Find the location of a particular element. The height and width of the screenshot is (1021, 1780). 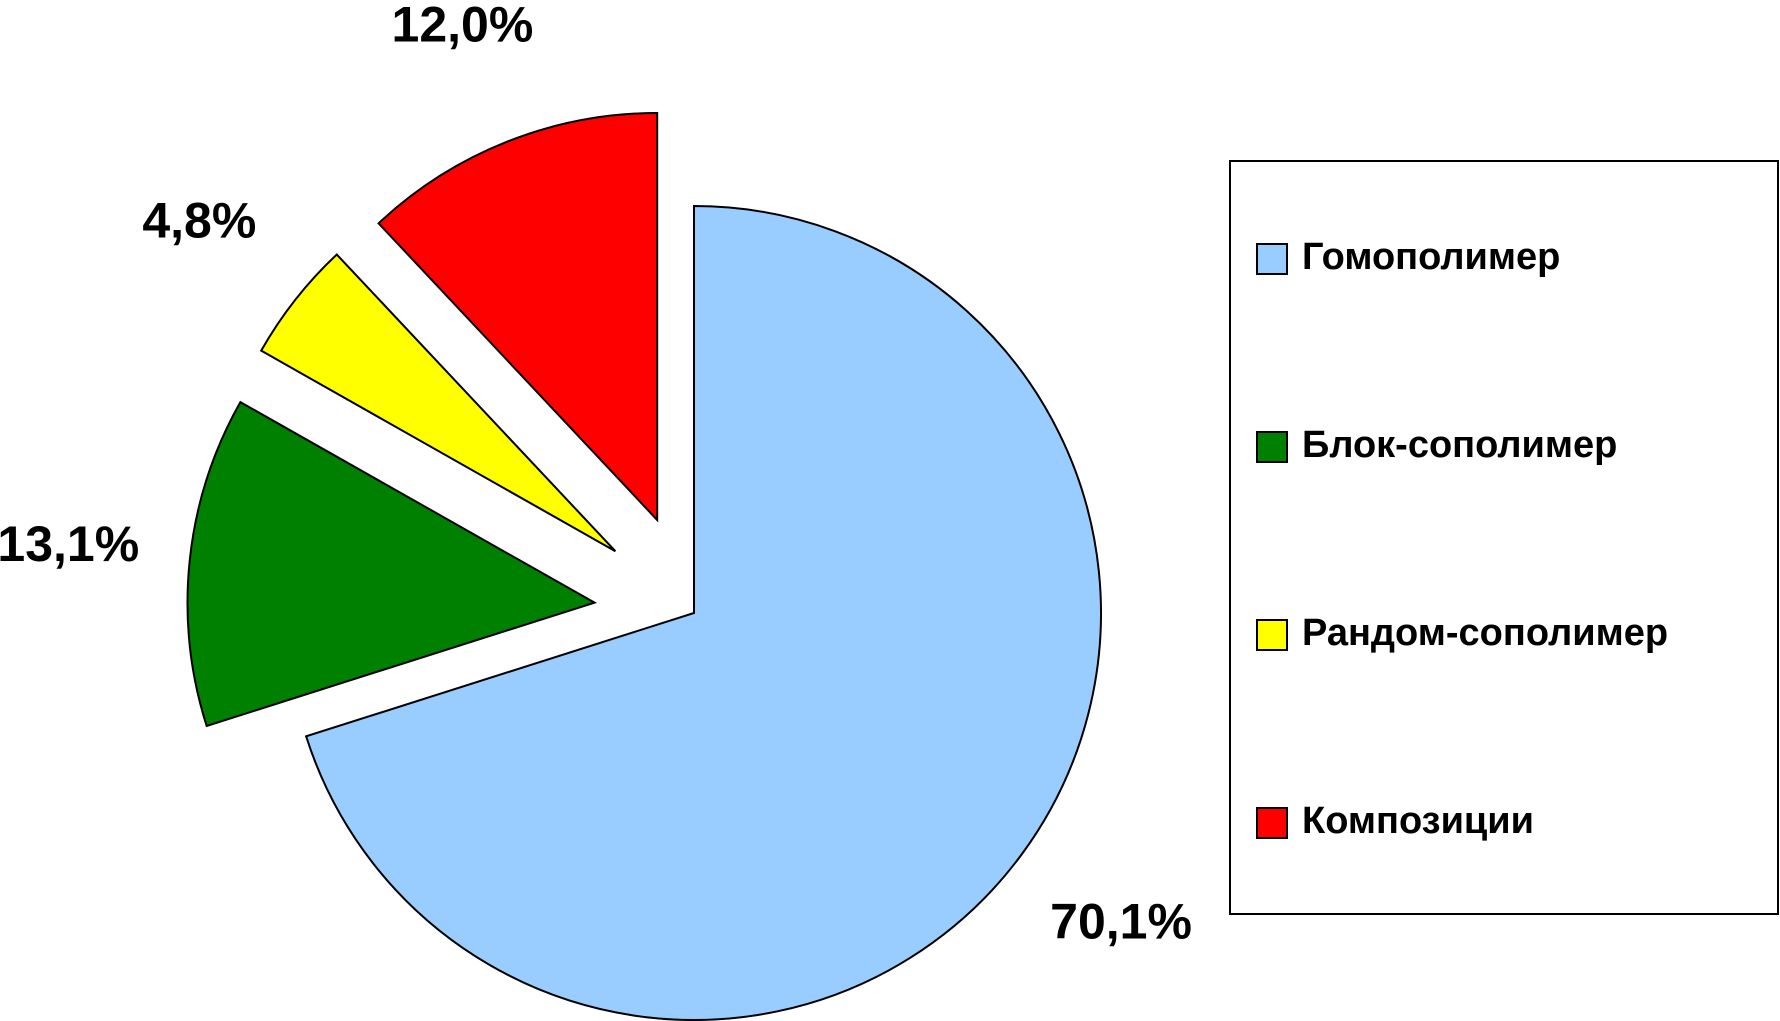

value-label: 12,0% is located at coordinates (463, 26).